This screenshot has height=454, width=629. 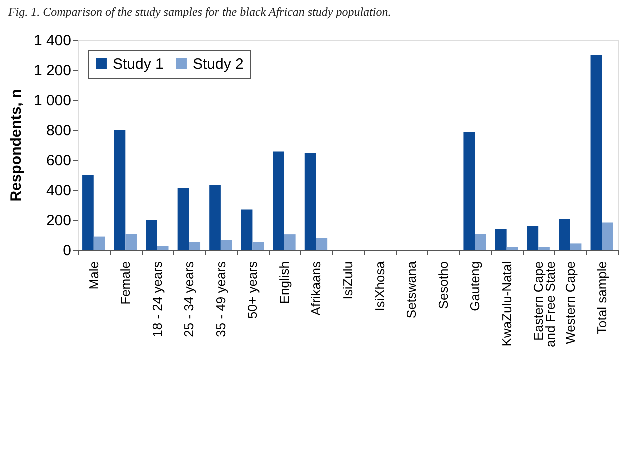 What do you see at coordinates (67, 251) in the screenshot?
I see `y-tick-label: 0` at bounding box center [67, 251].